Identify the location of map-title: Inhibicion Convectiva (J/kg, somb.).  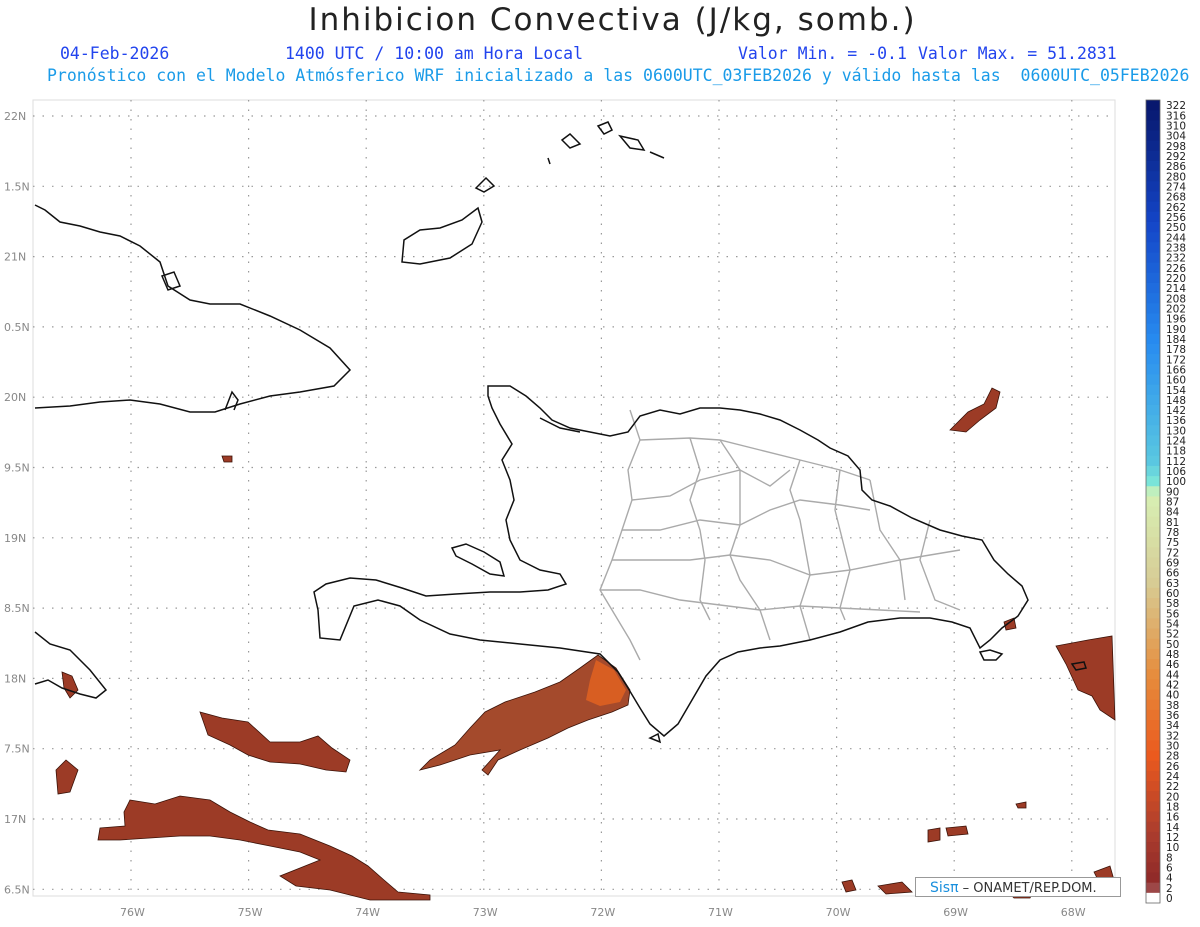
(612, 20).